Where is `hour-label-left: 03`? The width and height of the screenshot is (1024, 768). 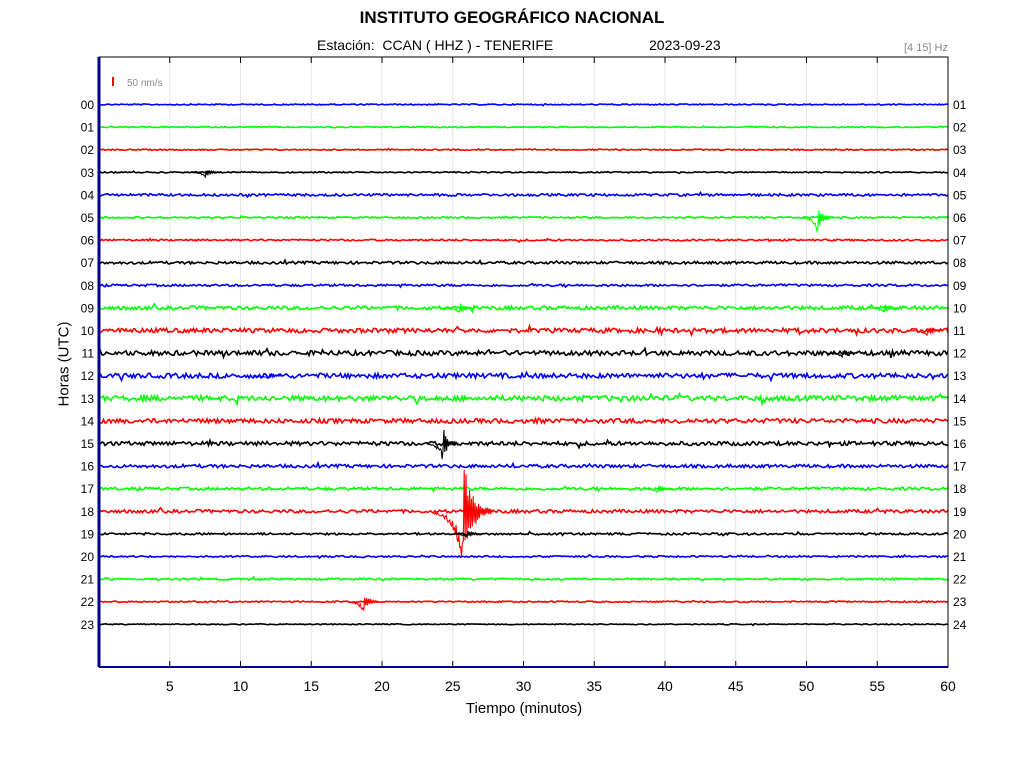
hour-label-left: 03 is located at coordinates (88, 173).